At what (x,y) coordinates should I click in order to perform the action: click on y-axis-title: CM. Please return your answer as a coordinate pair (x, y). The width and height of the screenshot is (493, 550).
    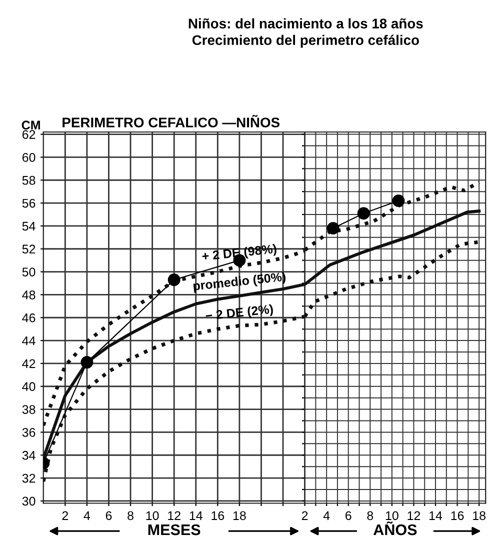
    Looking at the image, I should click on (31, 125).